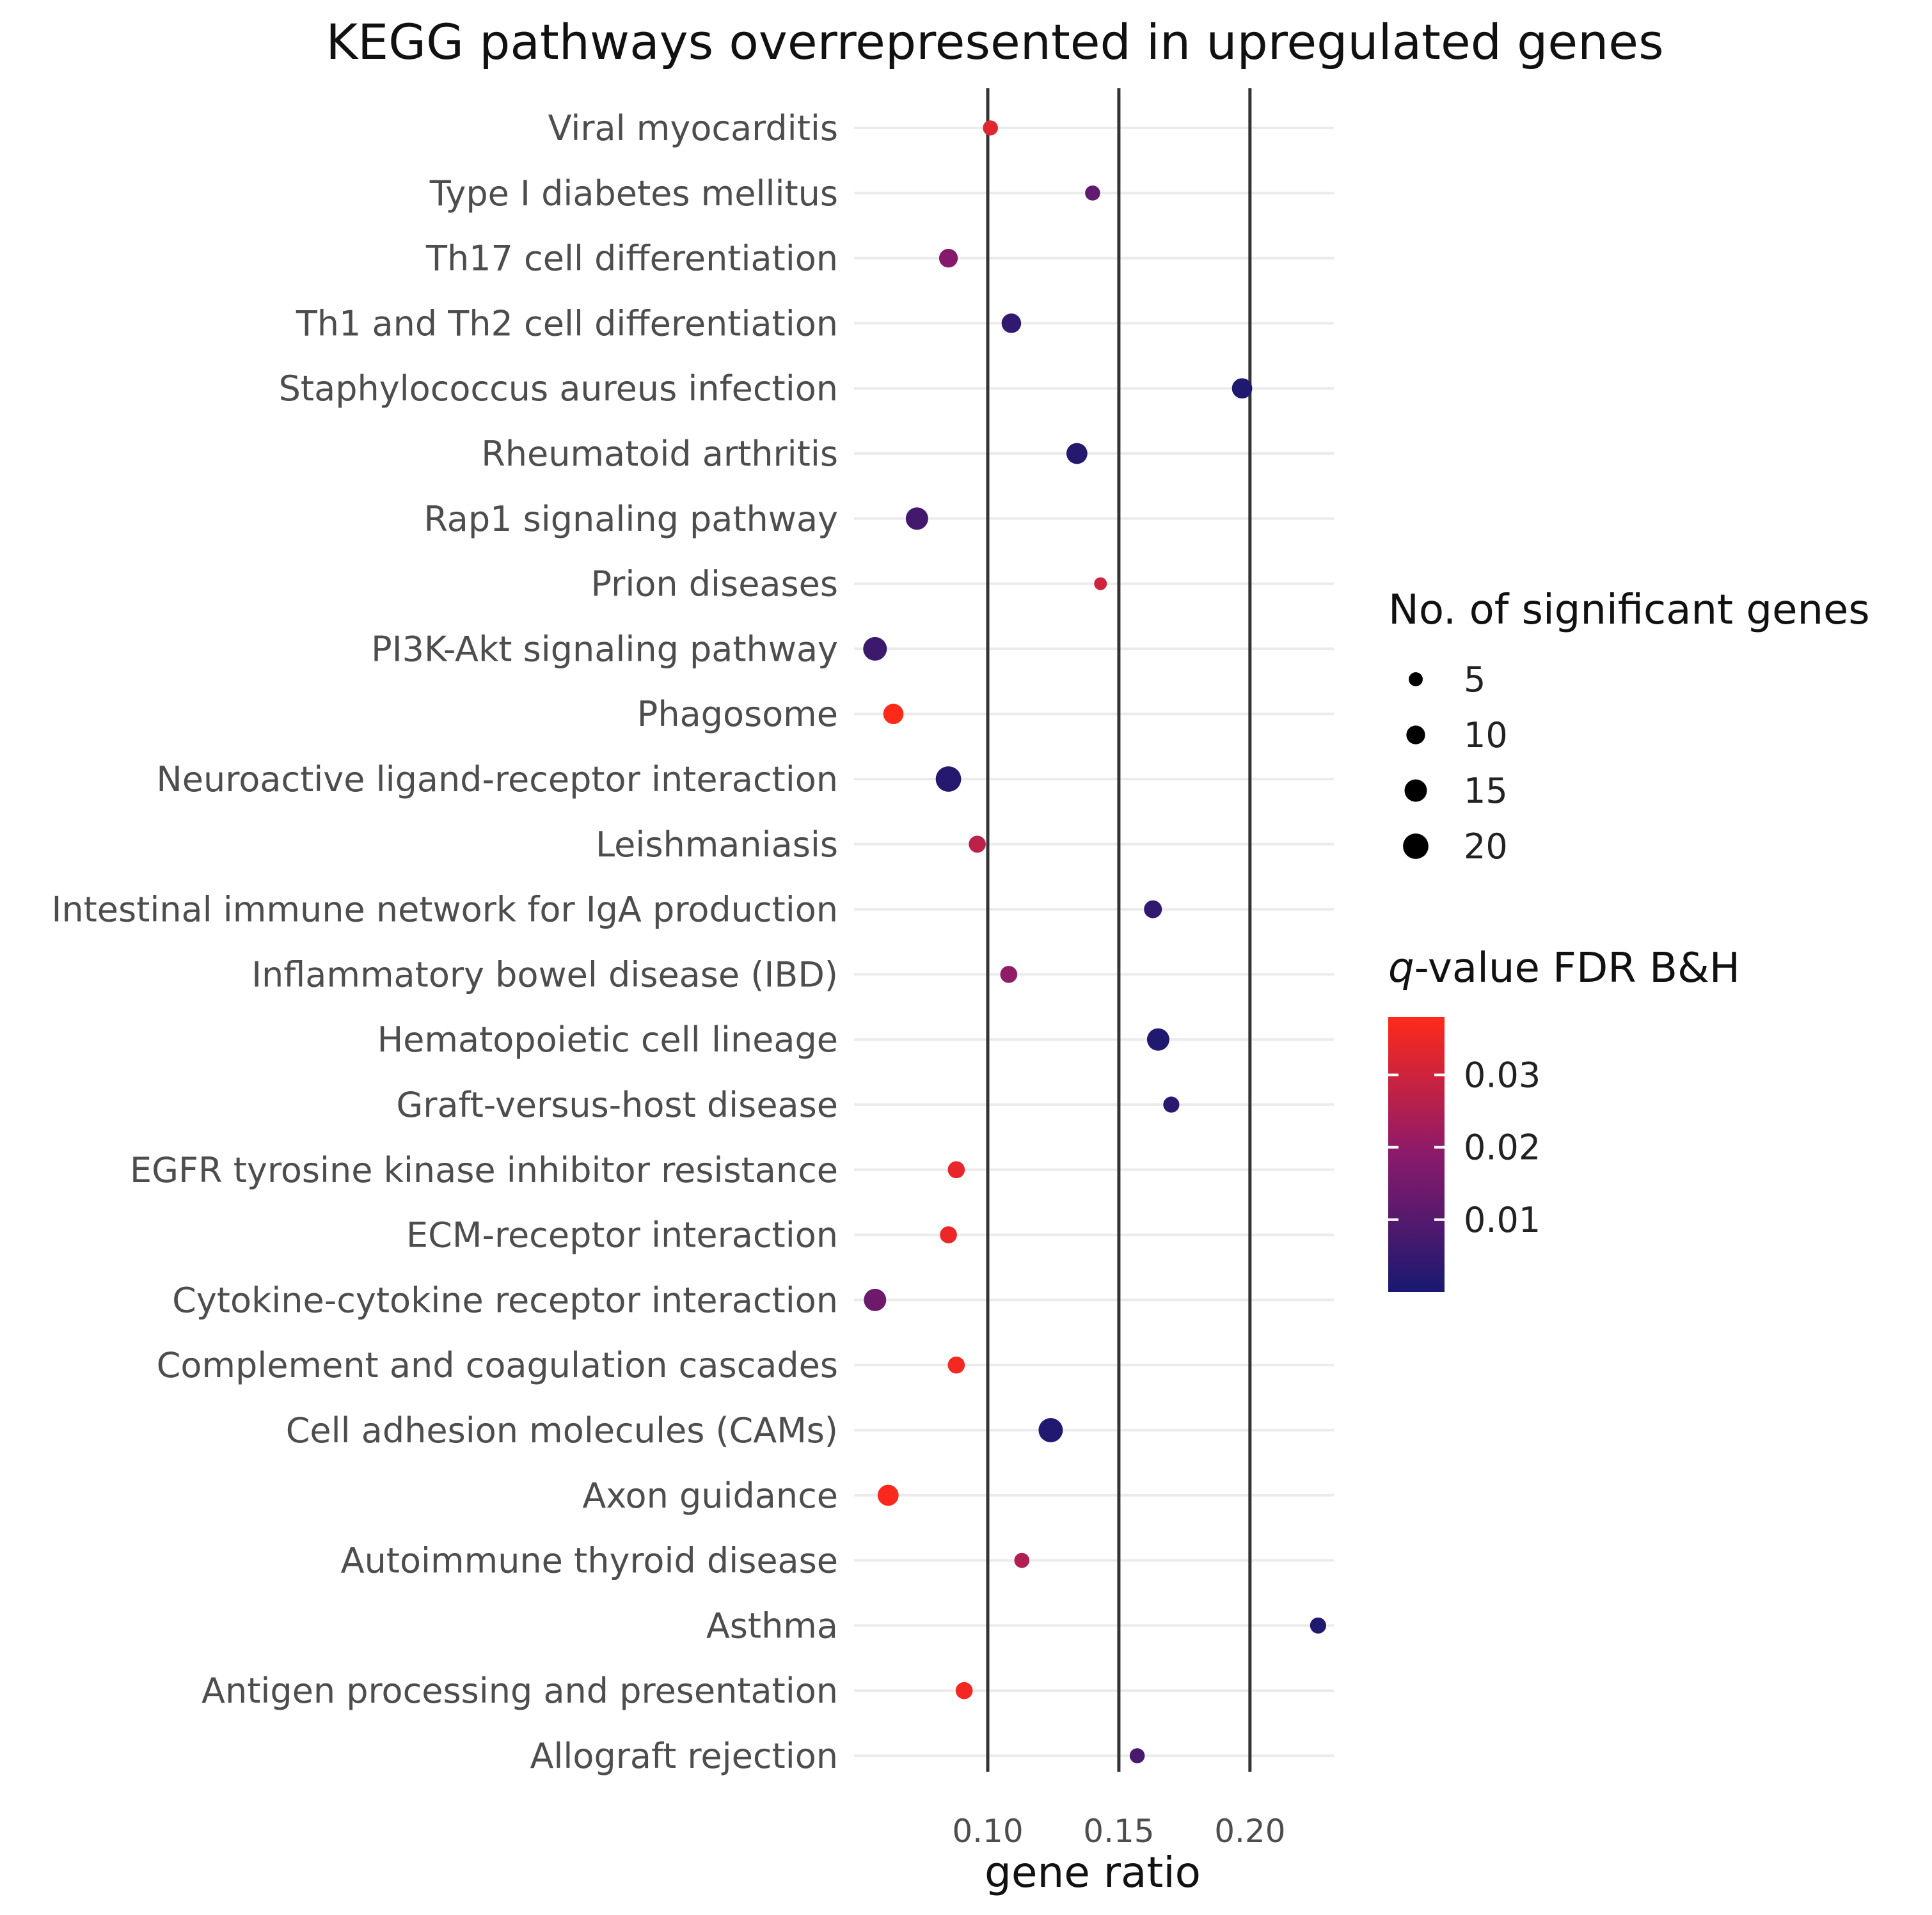  What do you see at coordinates (622, 1235) in the screenshot?
I see `category-label: ECM-receptor interaction` at bounding box center [622, 1235].